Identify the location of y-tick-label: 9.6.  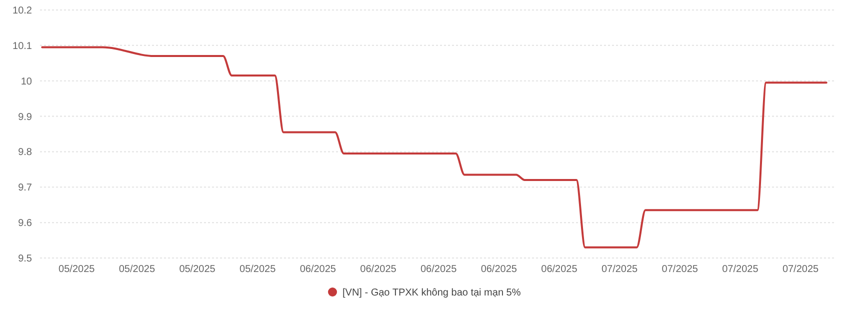
(25, 224).